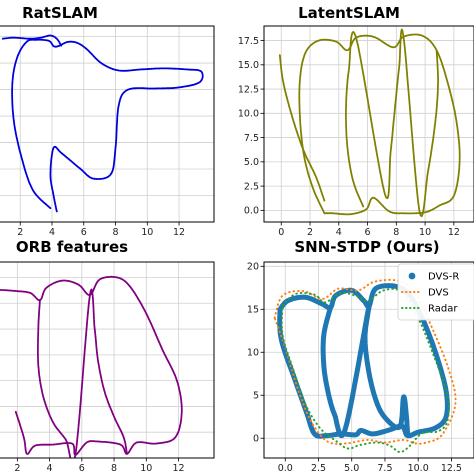 This screenshot has height=474, width=474. I want to click on y-tick-label: 5.0, so click(251, 162).